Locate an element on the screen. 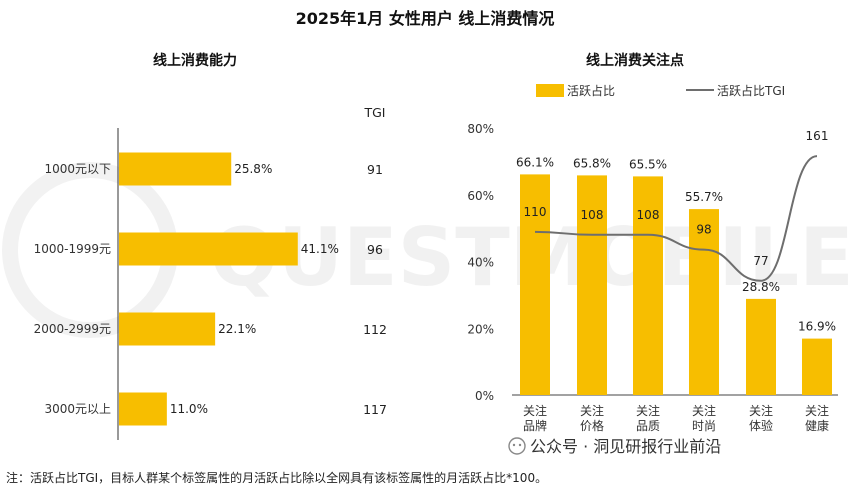 This screenshot has width=850, height=488. line-data-label: 98 is located at coordinates (703, 230).